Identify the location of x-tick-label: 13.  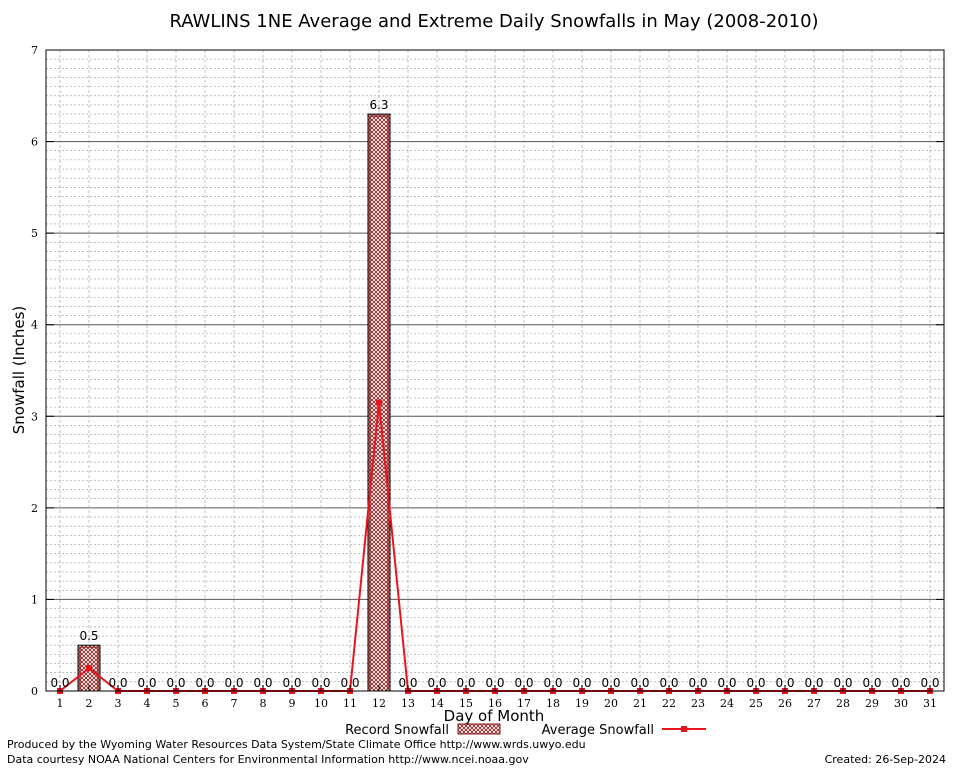
(408, 703).